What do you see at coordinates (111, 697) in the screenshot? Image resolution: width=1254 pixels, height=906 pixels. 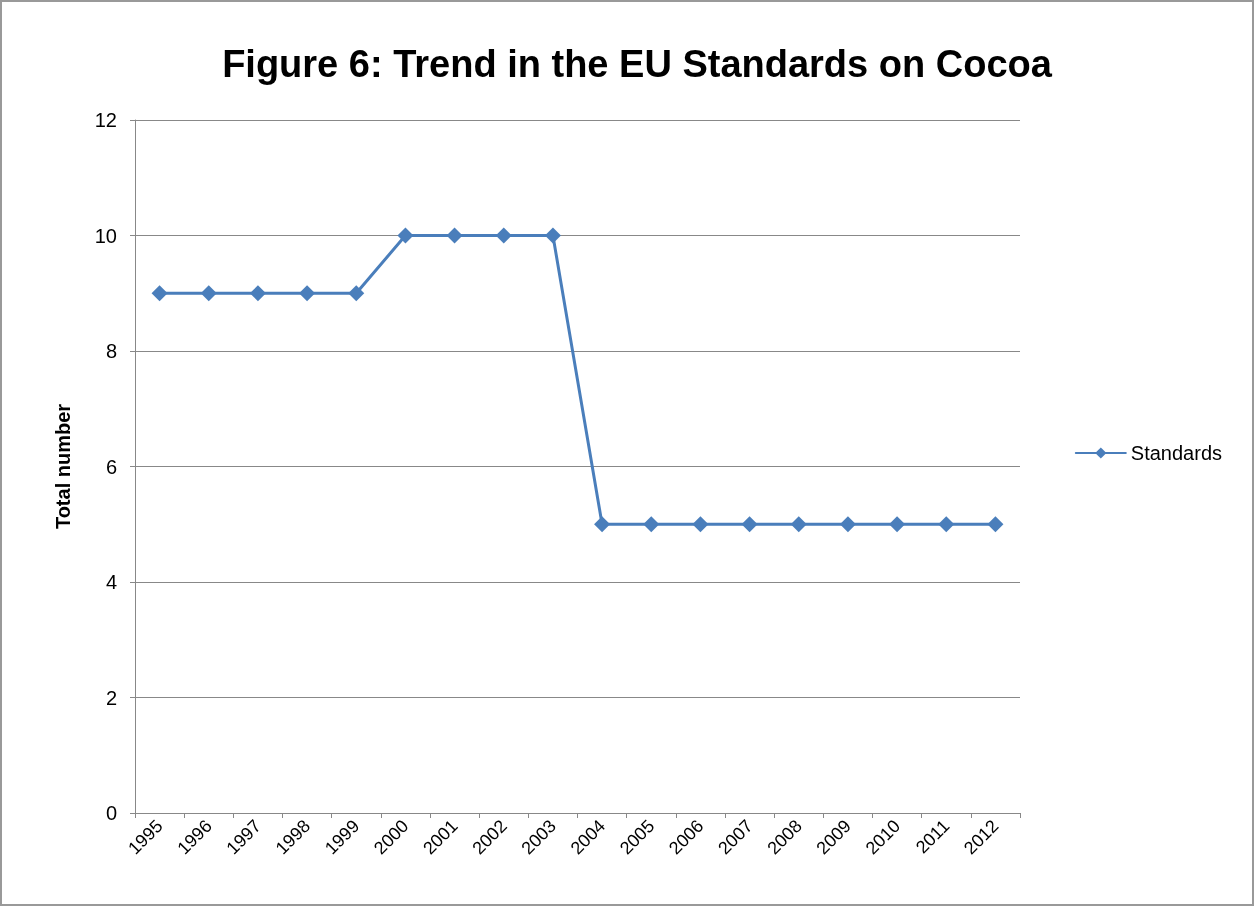 I see `y-tick-label: 2` at bounding box center [111, 697].